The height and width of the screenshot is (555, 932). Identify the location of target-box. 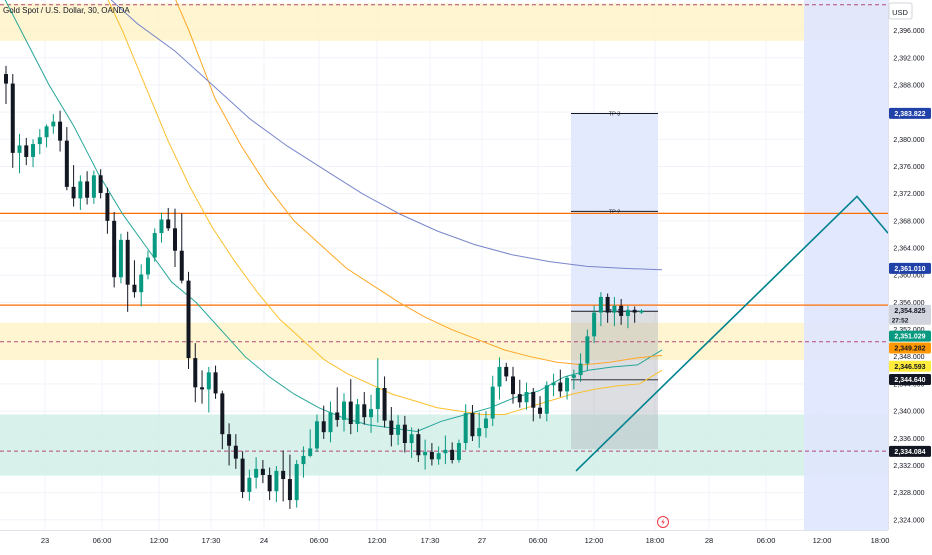
(614, 212).